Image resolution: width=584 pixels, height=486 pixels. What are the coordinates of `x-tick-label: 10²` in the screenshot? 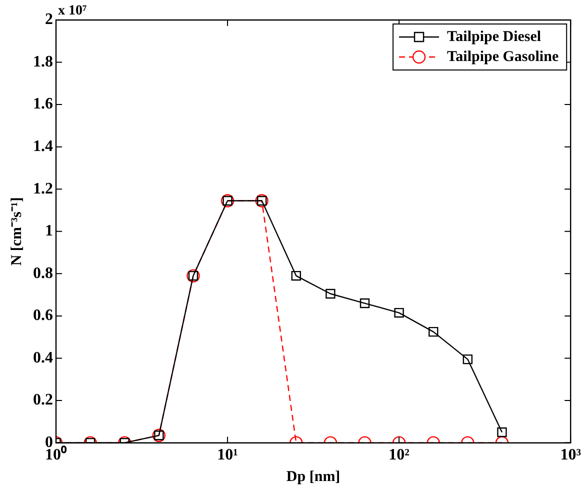 It's located at (399, 455).